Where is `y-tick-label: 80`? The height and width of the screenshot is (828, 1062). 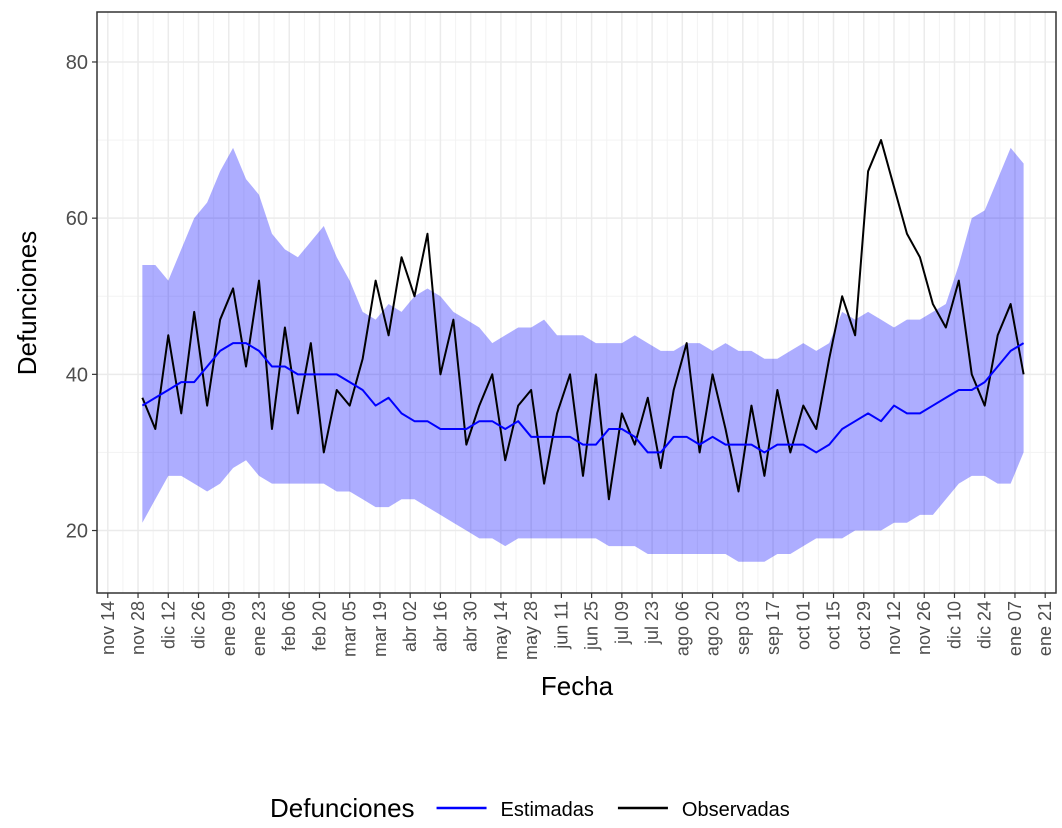 y-tick-label: 80 is located at coordinates (77, 63).